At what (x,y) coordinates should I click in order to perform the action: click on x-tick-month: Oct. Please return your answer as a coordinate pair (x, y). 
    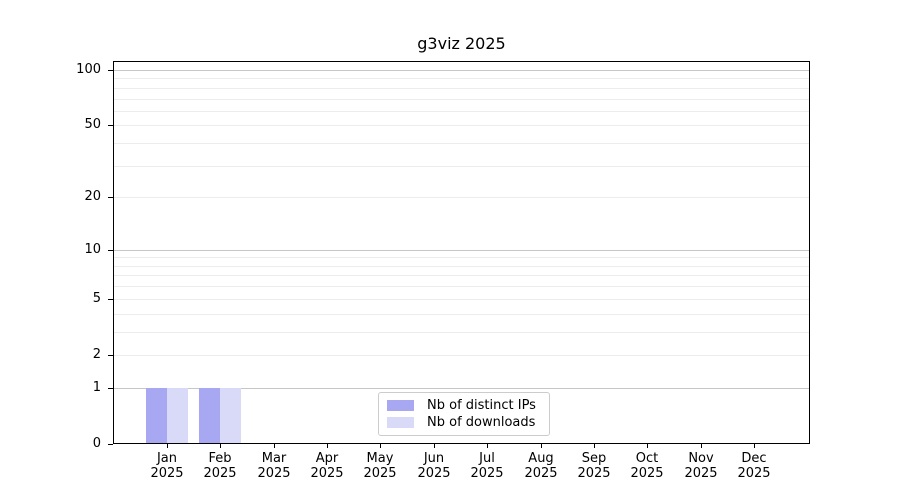
    Looking at the image, I should click on (647, 458).